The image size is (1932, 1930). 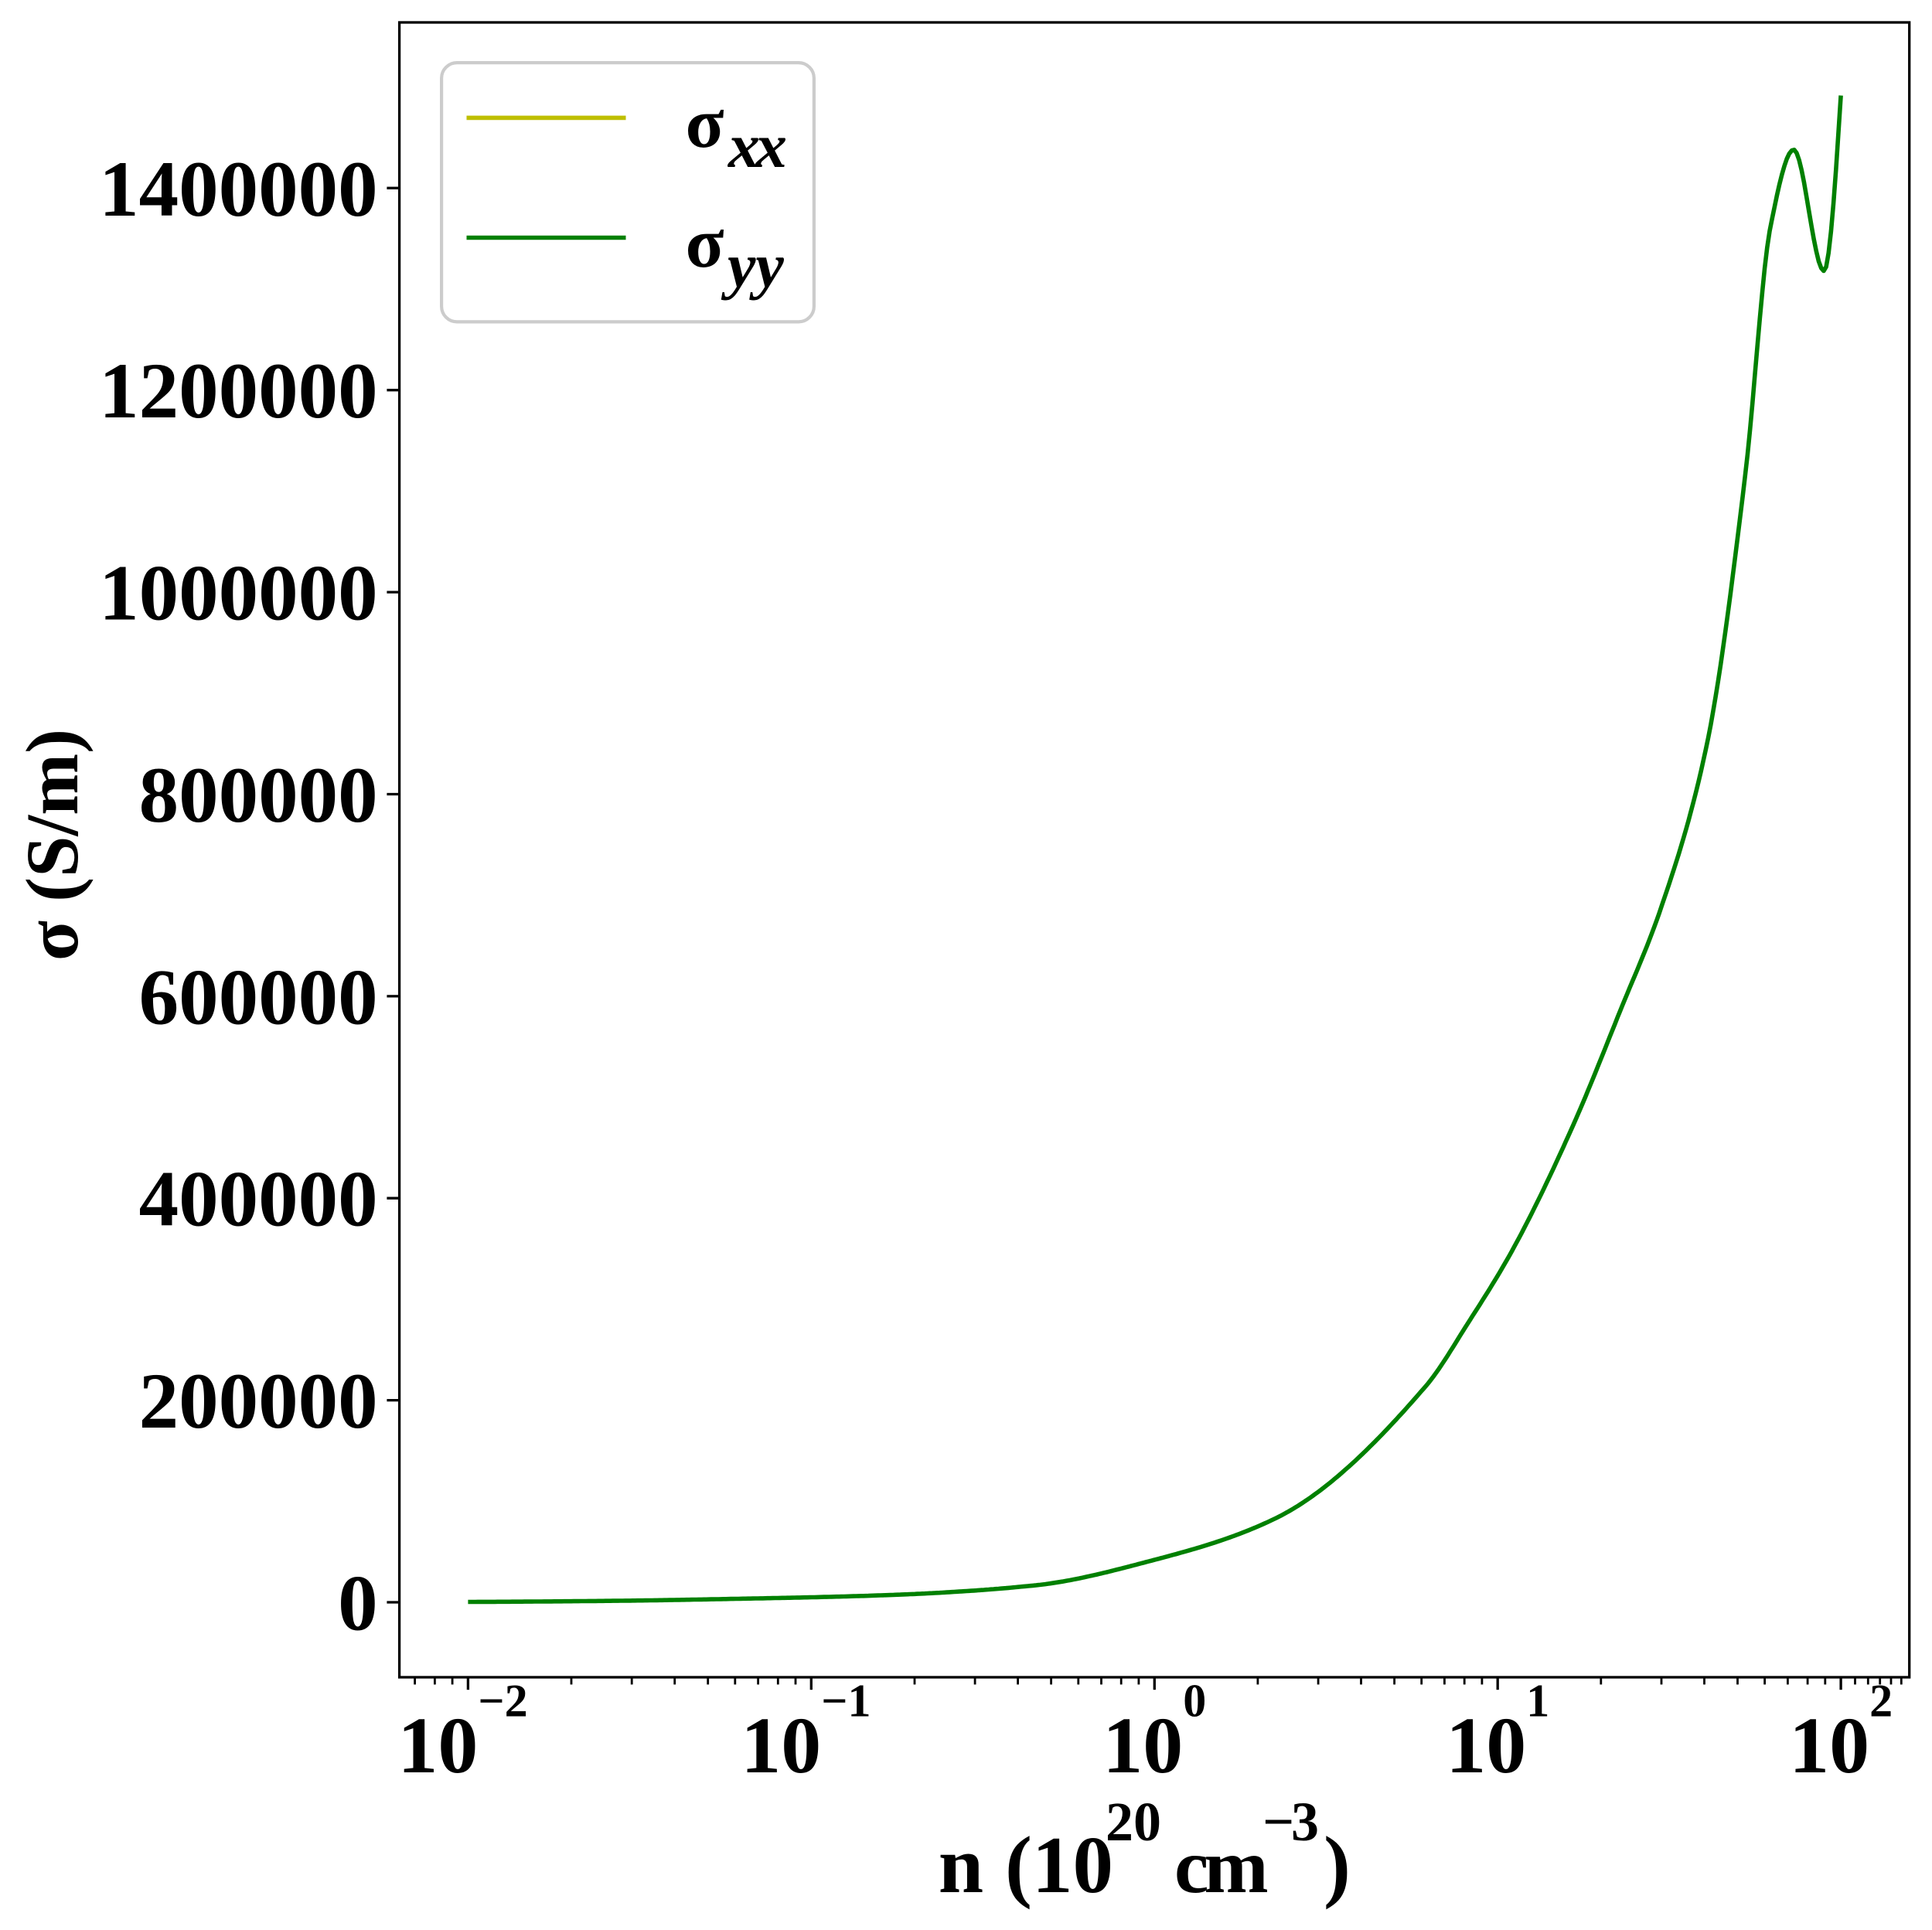 I want to click on svg-text: 200000, so click(x=258, y=1401).